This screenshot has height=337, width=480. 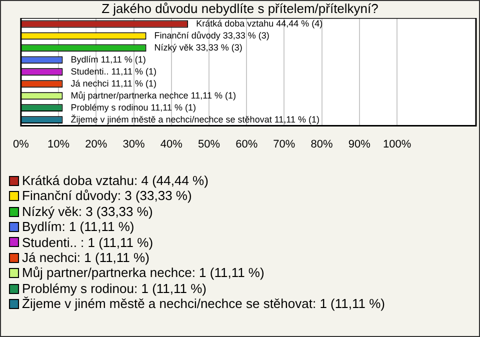 I want to click on category-label: Já nechci 11,11 % (1), so click(x=113, y=83).